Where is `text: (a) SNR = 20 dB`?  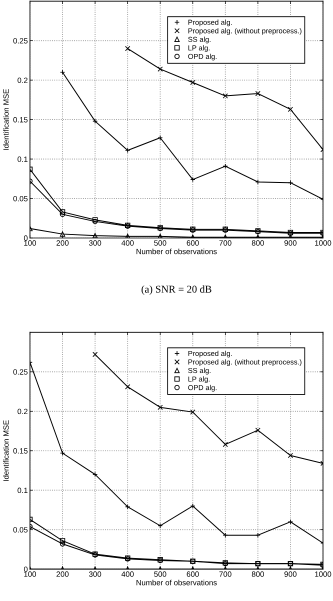 text: (a) SNR = 20 dB is located at coordinates (177, 290).